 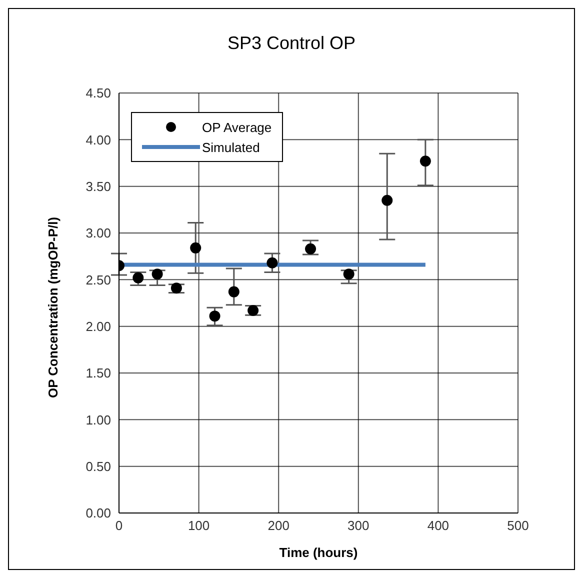 What do you see at coordinates (279, 526) in the screenshot?
I see `x-tick-label: 200` at bounding box center [279, 526].